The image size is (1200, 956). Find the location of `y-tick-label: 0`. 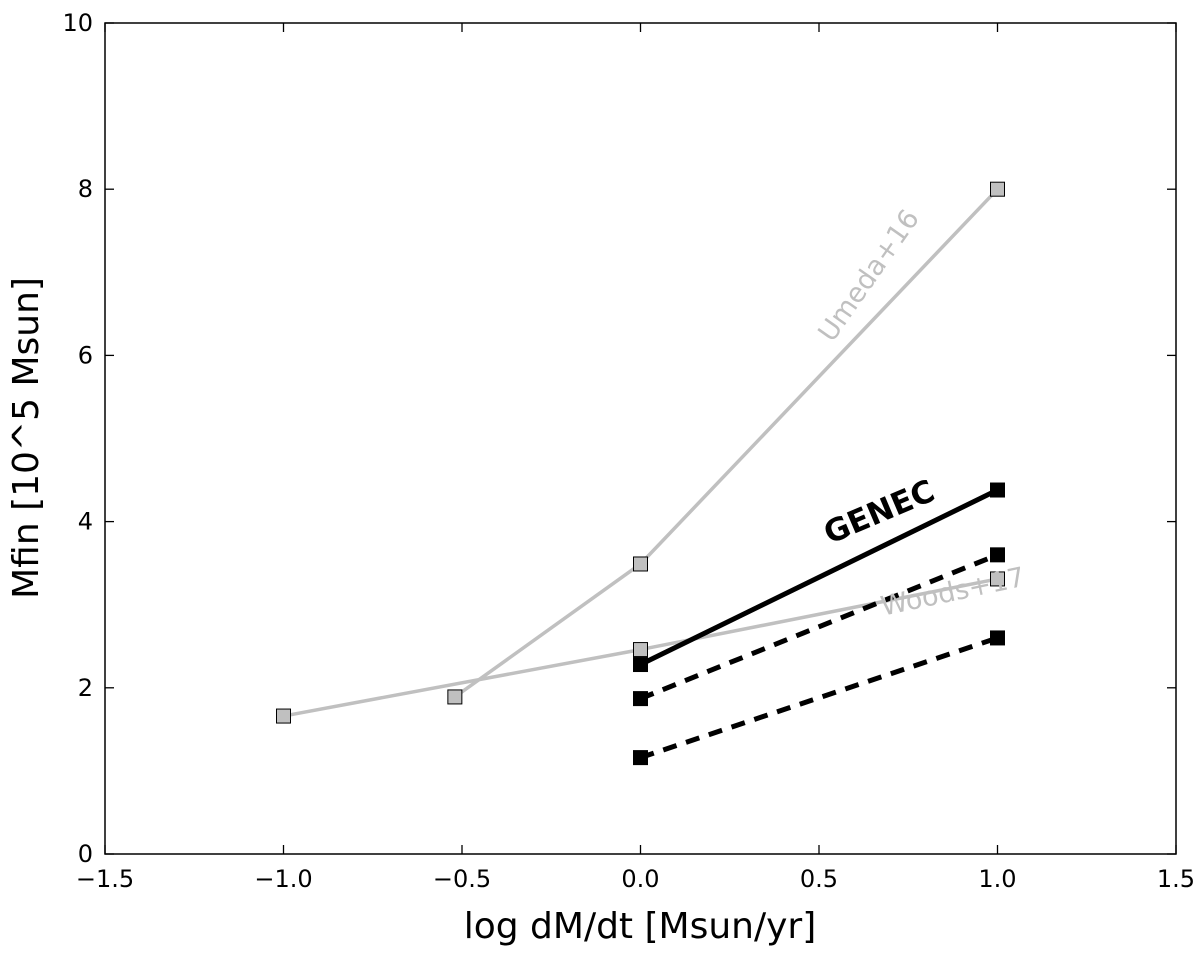

y-tick-label: 0 is located at coordinates (85, 854).